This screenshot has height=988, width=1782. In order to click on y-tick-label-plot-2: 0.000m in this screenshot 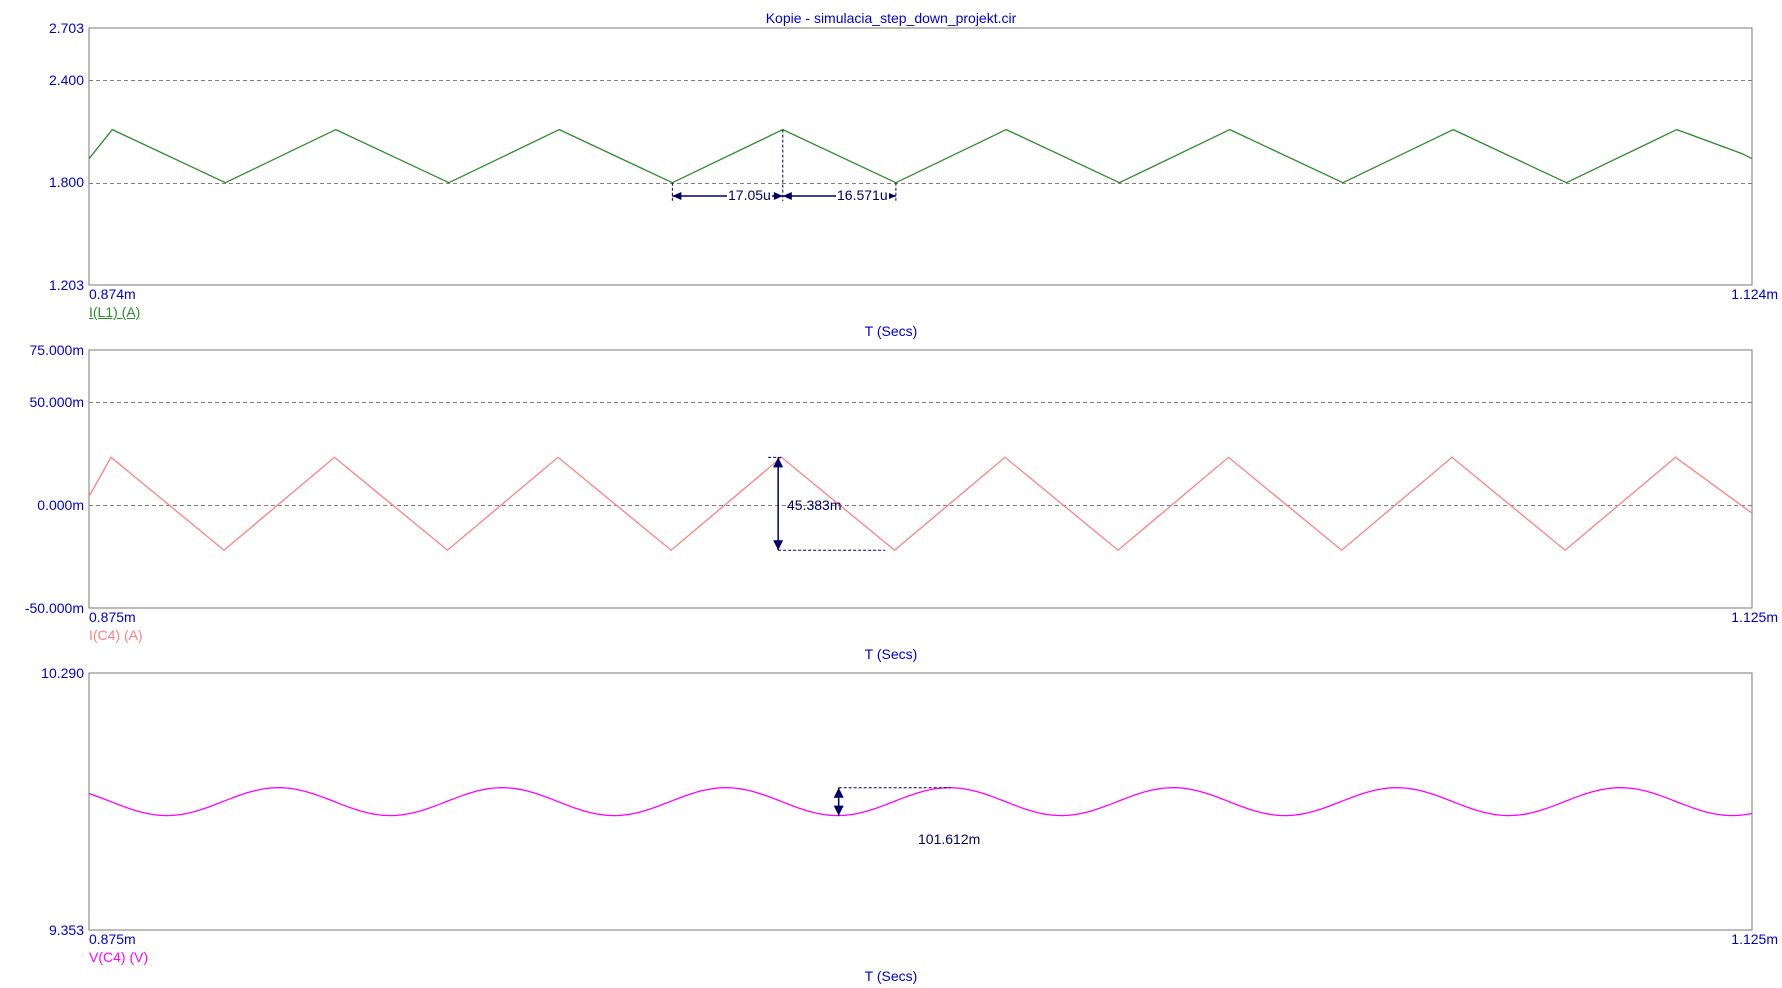, I will do `click(60, 505)`.